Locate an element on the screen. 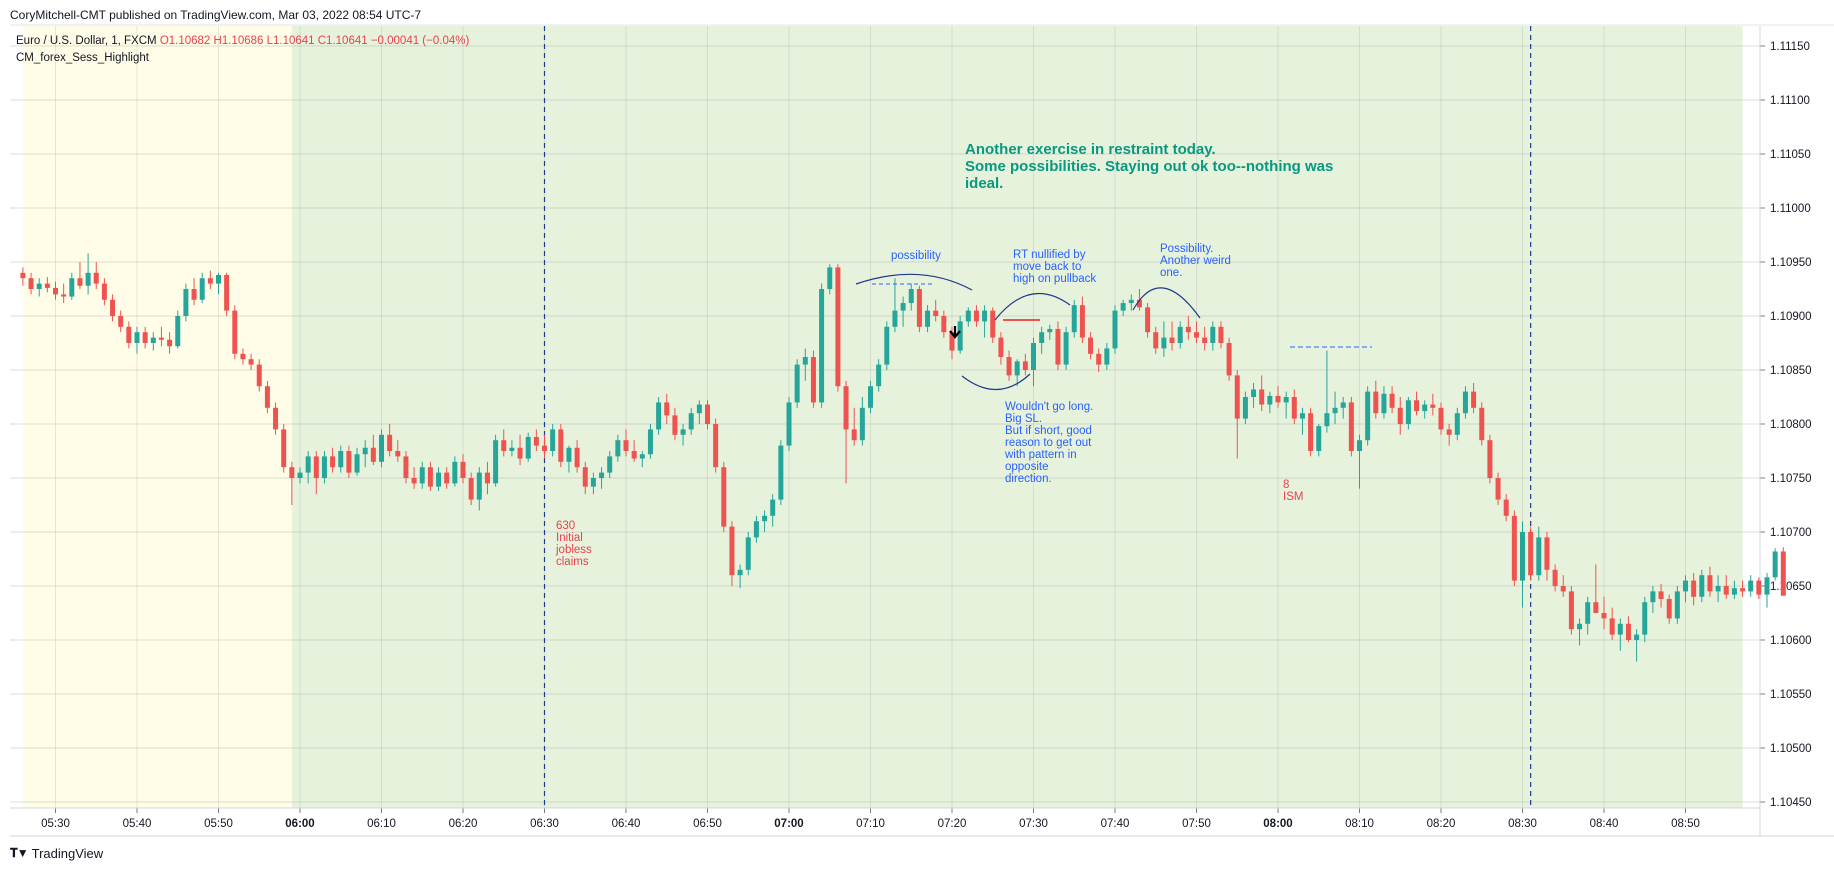 This screenshot has height=870, width=1834. indicator-legend: CM_forex_Sess_Highlight is located at coordinates (82, 58).